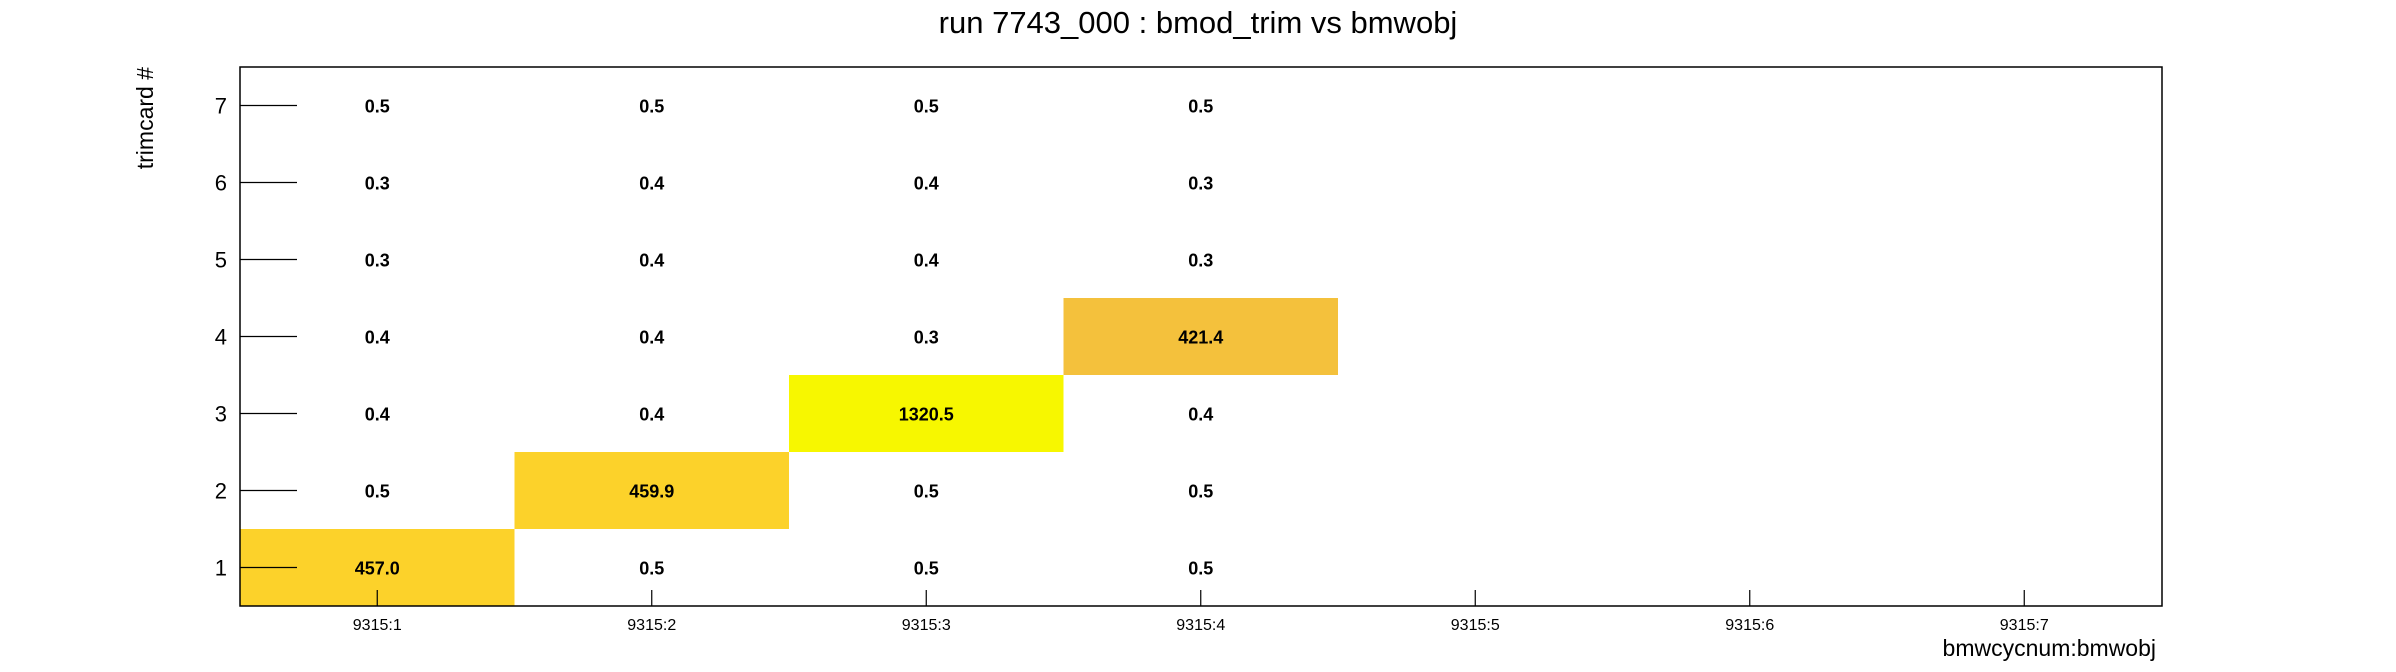 Image resolution: width=2396 pixels, height=672 pixels. Describe the element at coordinates (256, 337) in the screenshot. I see `y-axis: 1 2 3 4 5 6 7` at that location.